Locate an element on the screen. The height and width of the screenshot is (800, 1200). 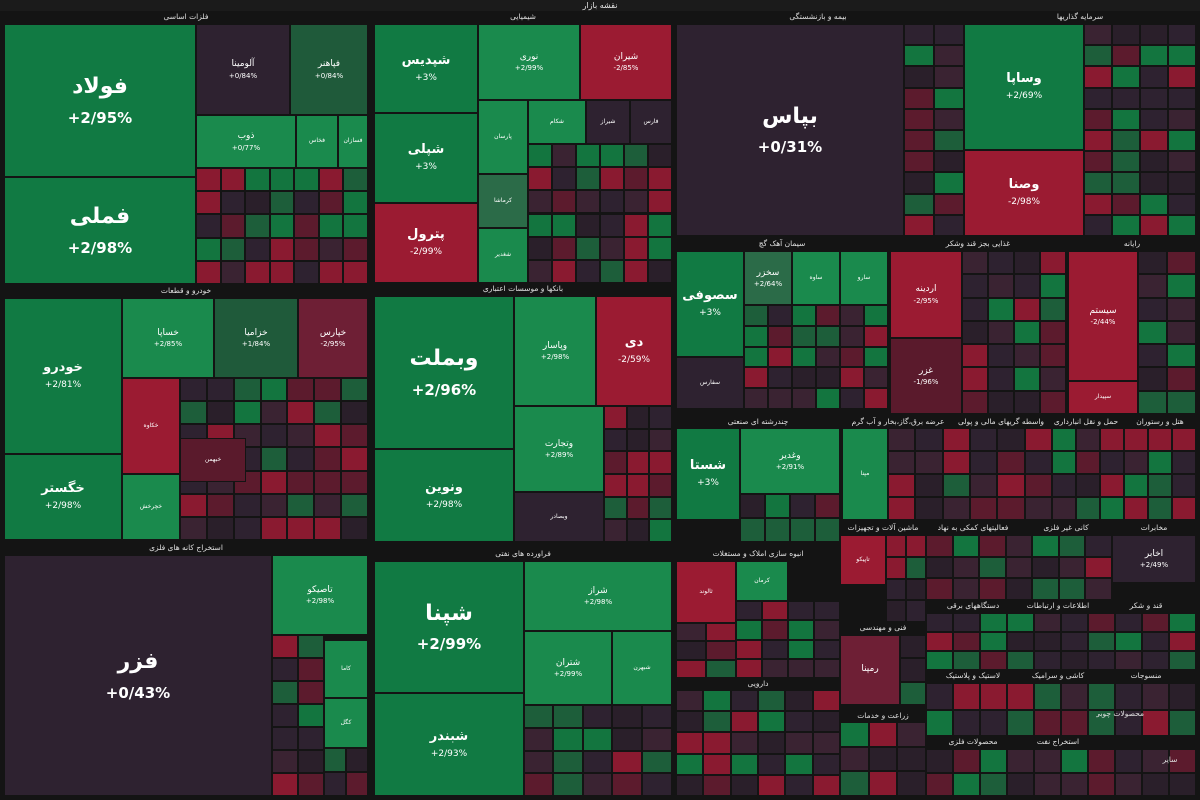
tile-shebandar: شبندر +2/93% is located at coordinates (449, 744).